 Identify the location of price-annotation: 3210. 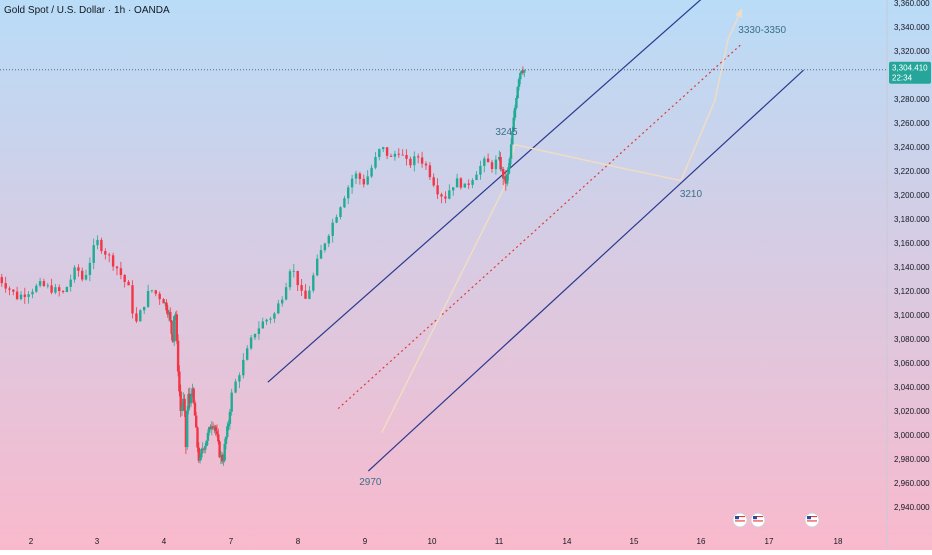
(691, 194).